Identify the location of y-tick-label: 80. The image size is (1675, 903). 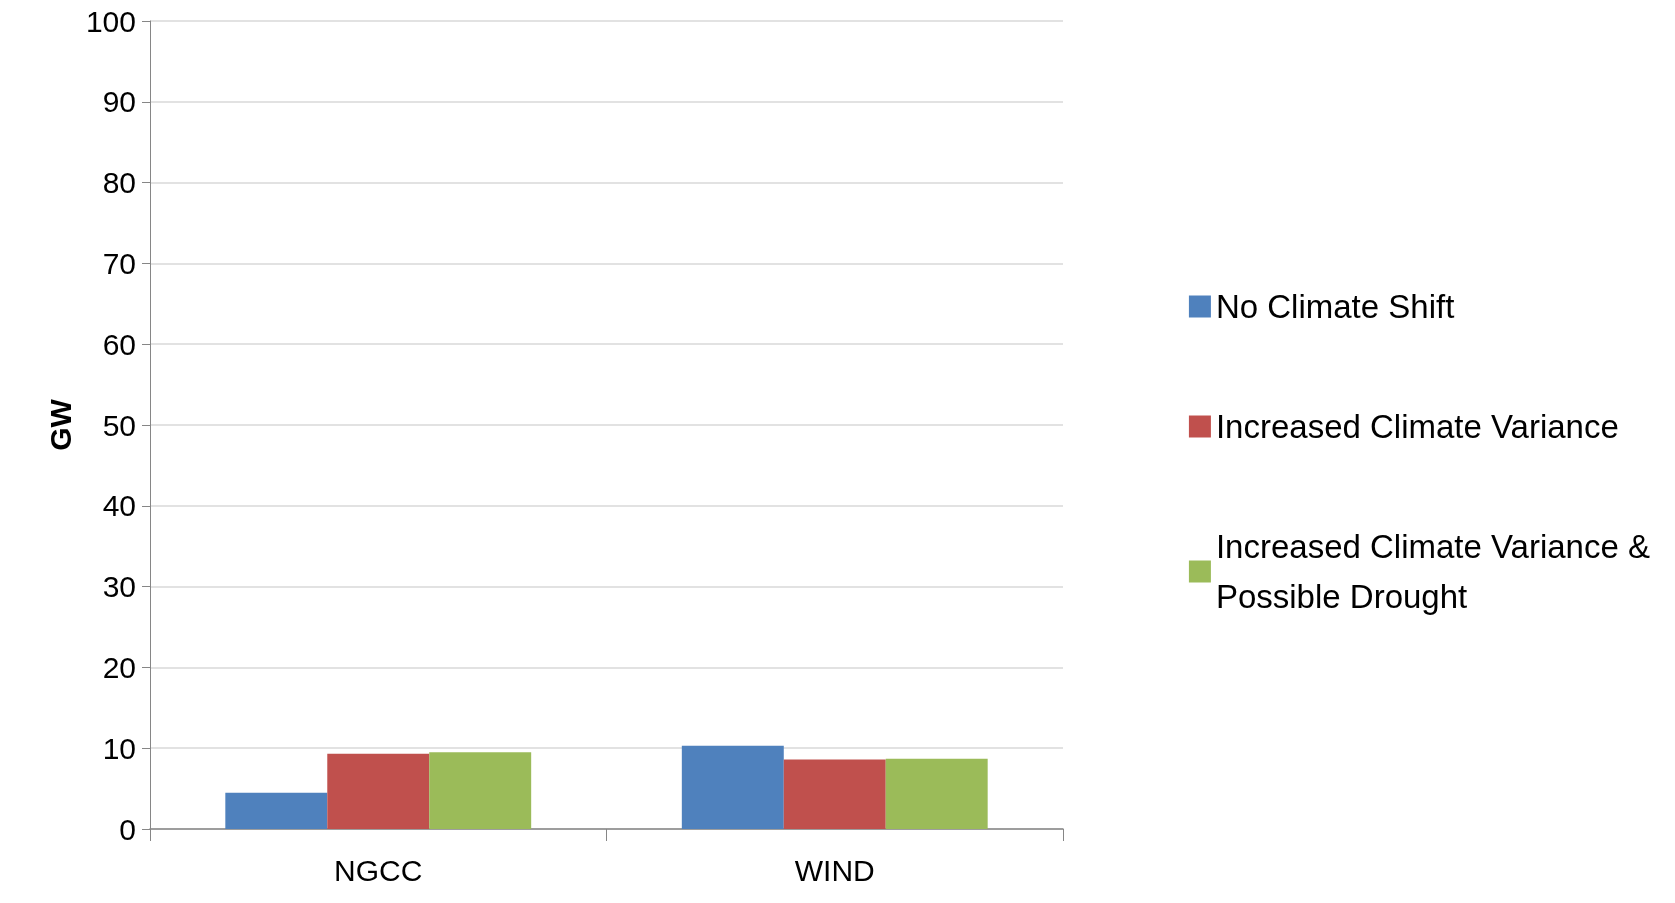
(119, 183).